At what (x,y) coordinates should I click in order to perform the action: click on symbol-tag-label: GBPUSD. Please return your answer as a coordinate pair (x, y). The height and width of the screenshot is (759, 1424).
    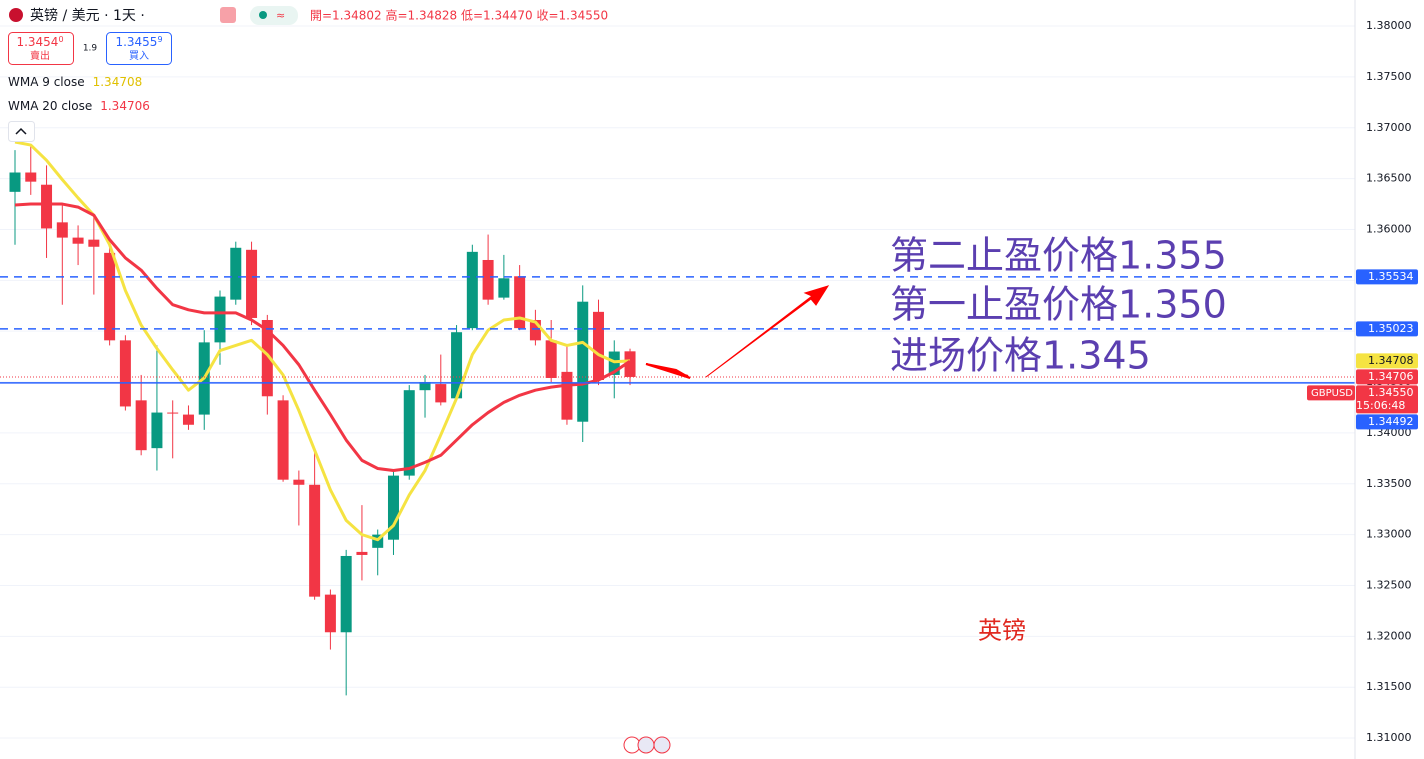
    Looking at the image, I should click on (1332, 393).